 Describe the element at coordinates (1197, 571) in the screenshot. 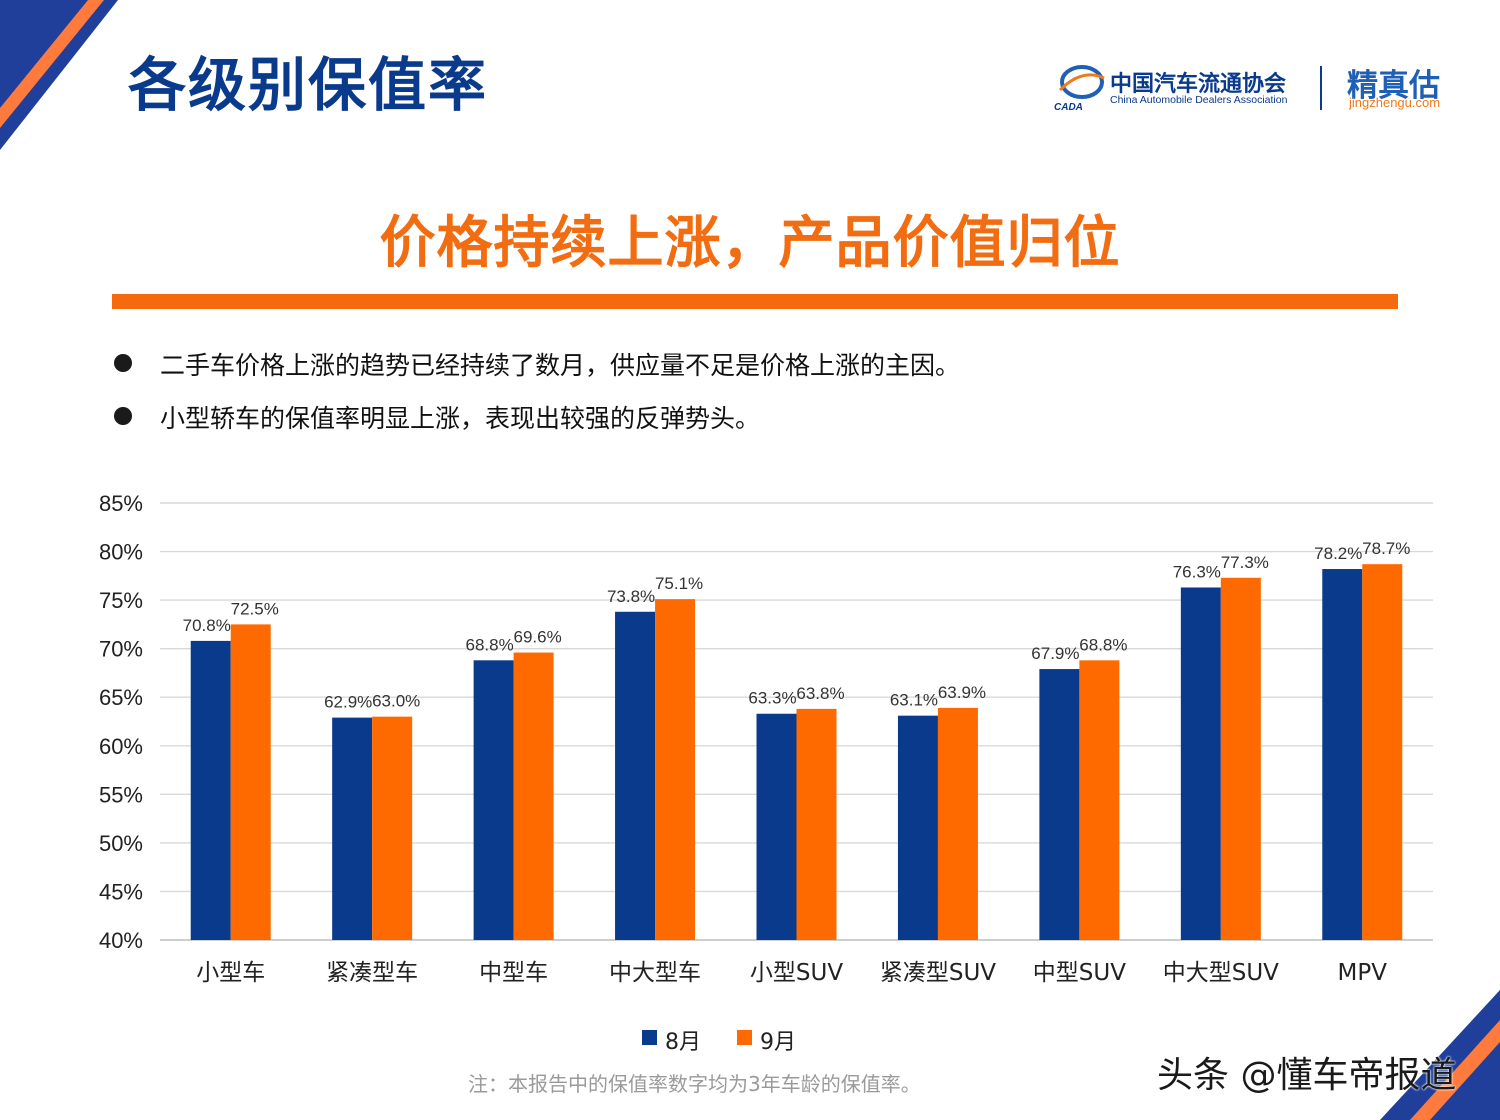

I see `data-label: 76.3%` at that location.